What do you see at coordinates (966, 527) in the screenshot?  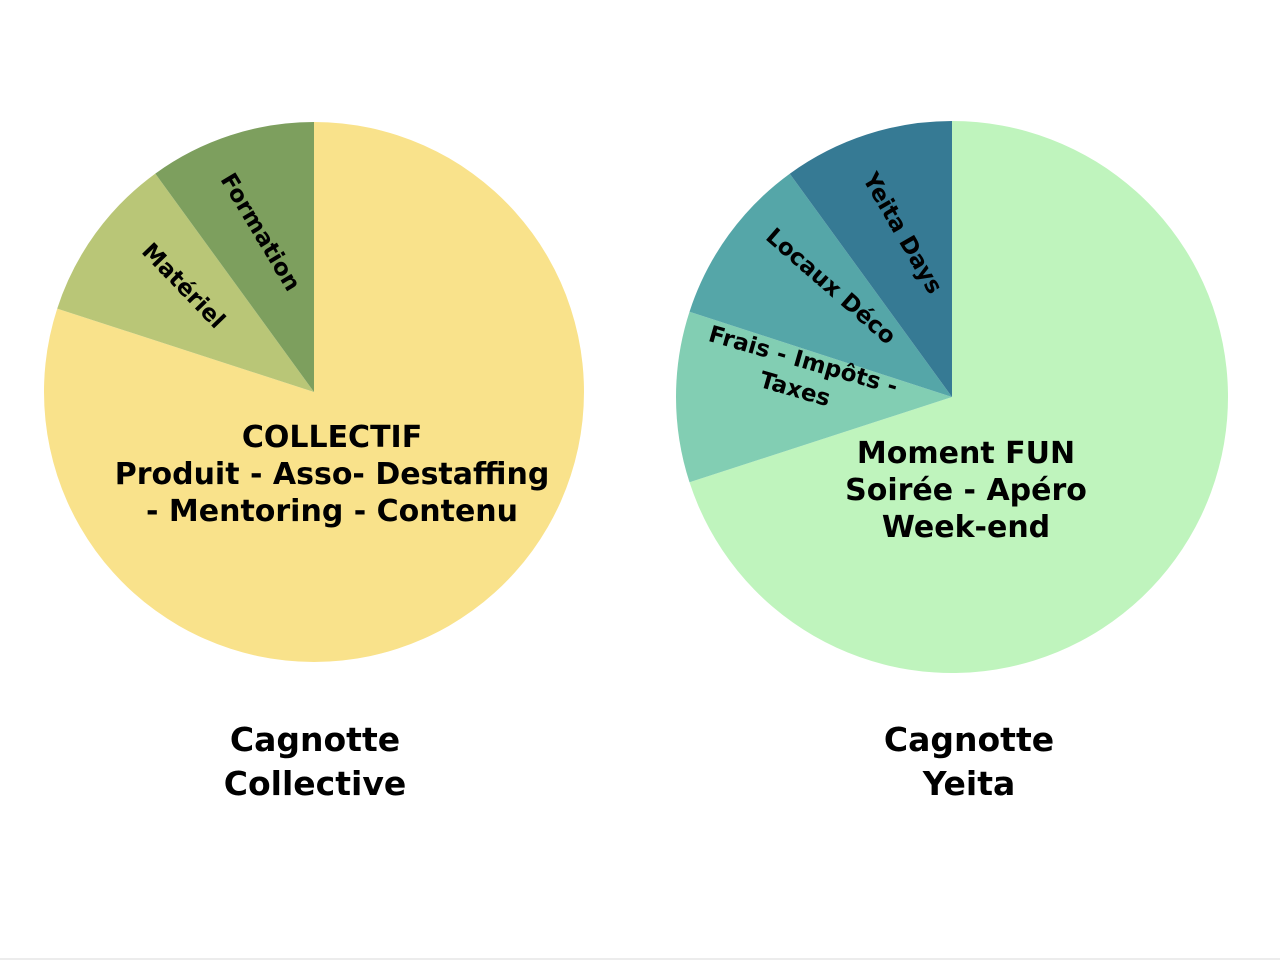 I see `pie-slice-label-line: Week-end` at bounding box center [966, 527].